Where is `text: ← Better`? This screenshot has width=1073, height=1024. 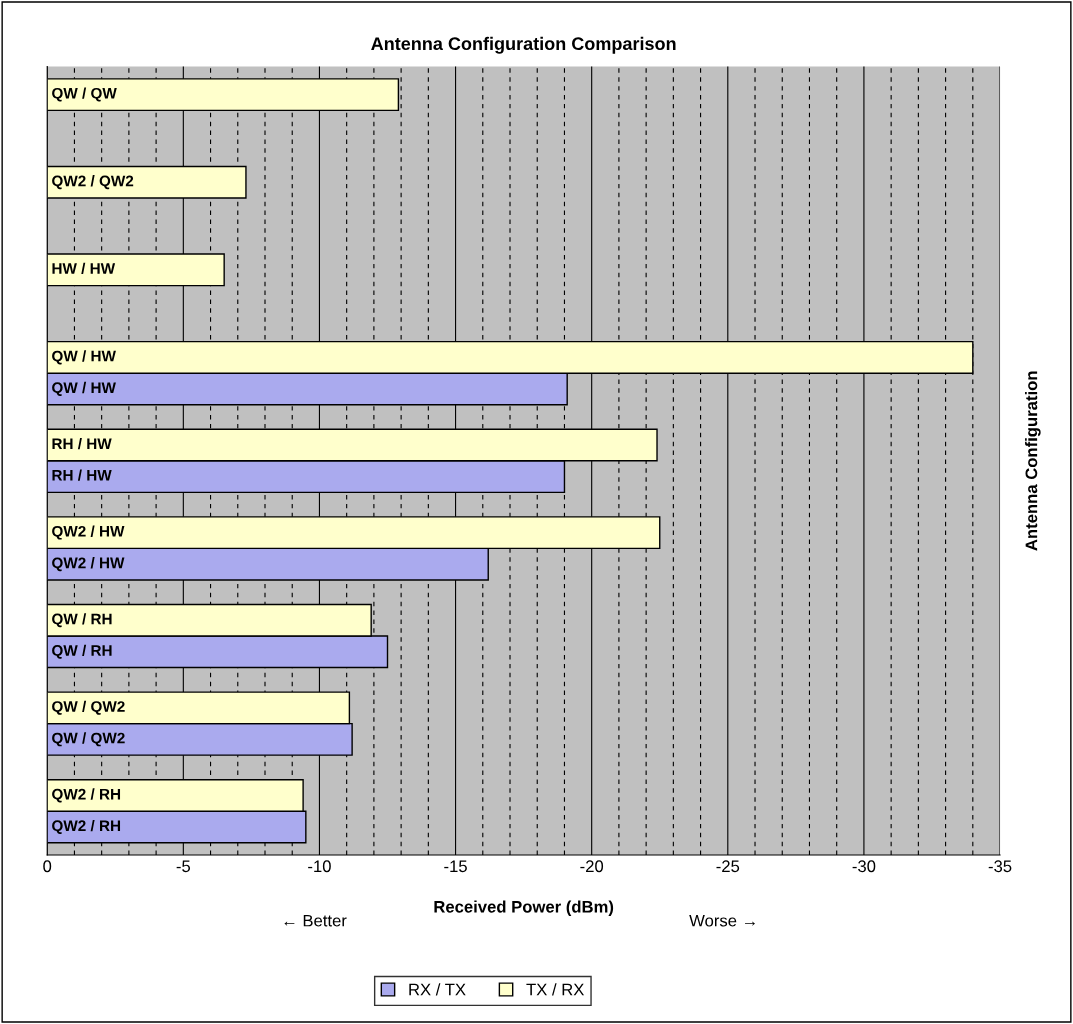 text: ← Better is located at coordinates (315, 920).